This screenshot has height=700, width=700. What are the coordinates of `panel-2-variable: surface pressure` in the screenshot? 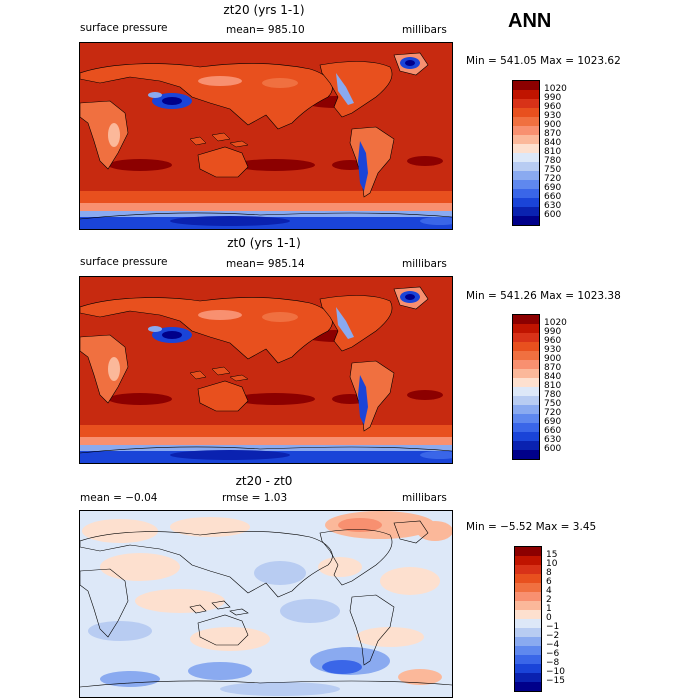 It's located at (124, 262).